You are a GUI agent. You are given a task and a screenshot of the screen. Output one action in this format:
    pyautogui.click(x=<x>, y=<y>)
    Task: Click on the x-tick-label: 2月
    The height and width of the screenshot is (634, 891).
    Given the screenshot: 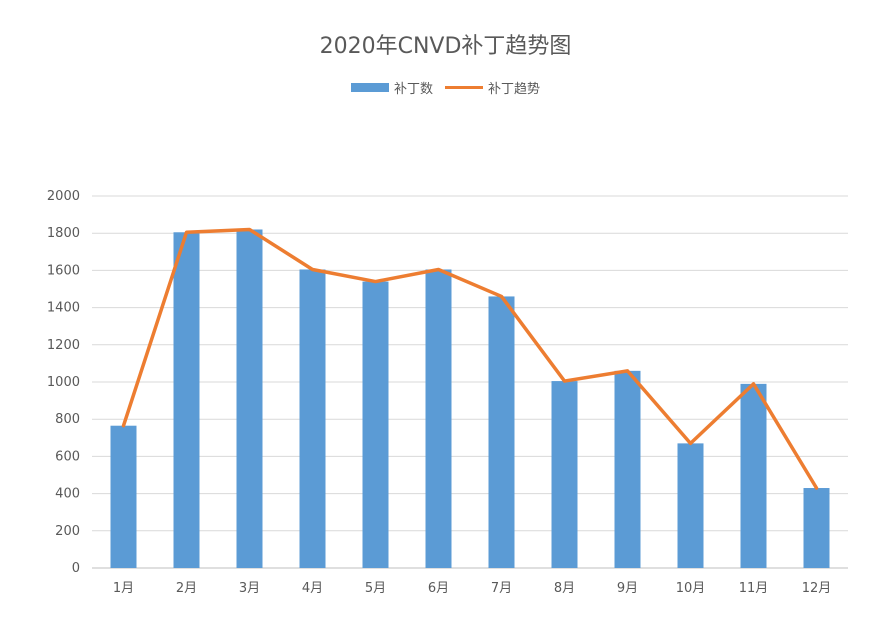 What is the action you would take?
    pyautogui.click(x=186, y=588)
    